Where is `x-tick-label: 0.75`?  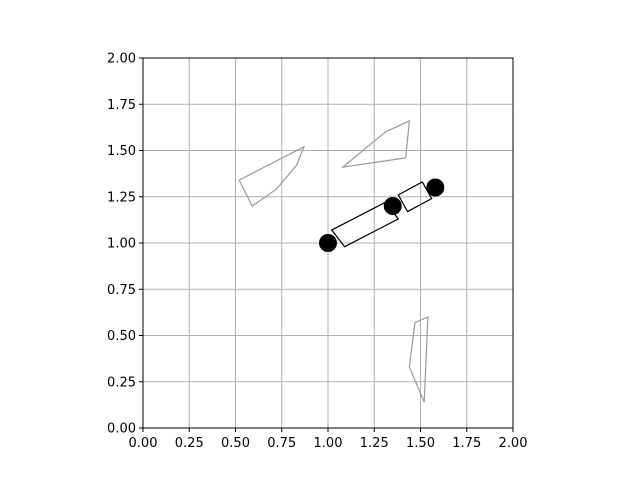 x-tick-label: 0.75 is located at coordinates (281, 443).